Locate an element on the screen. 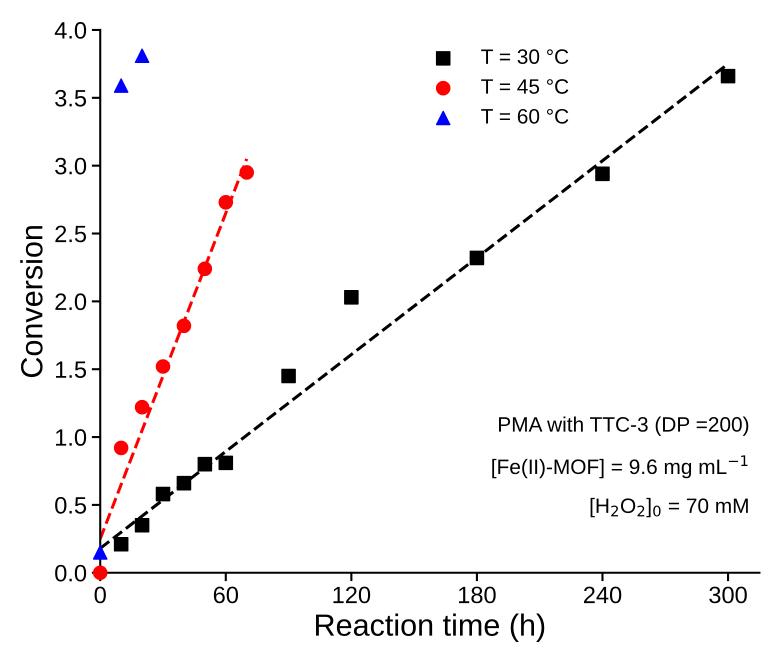 The width and height of the screenshot is (771, 666). y-tick-label: 0.0 is located at coordinates (70, 573).